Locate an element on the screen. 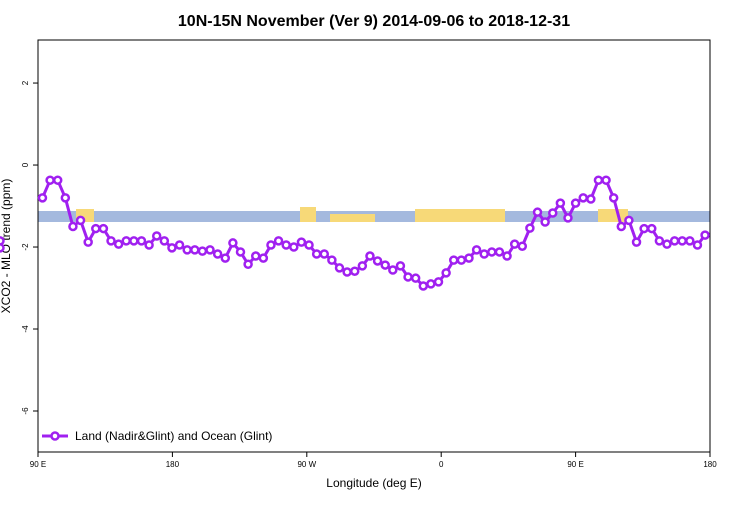 Image resolution: width=750 pixels, height=505 pixels. land-ocean-mask is located at coordinates (374, 214).